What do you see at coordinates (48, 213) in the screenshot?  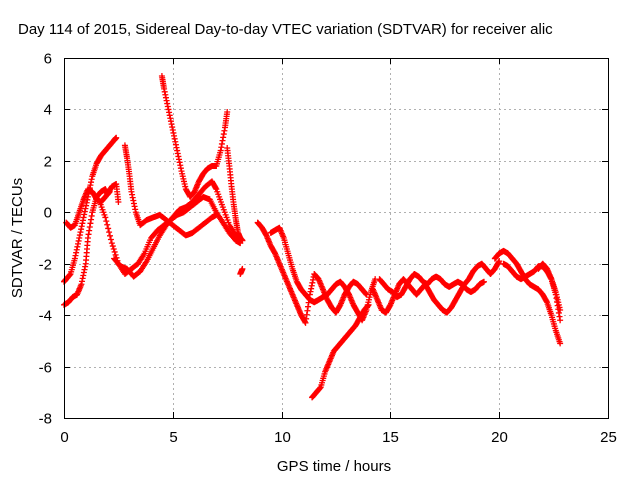 I see `y-tick-label: 0` at bounding box center [48, 213].